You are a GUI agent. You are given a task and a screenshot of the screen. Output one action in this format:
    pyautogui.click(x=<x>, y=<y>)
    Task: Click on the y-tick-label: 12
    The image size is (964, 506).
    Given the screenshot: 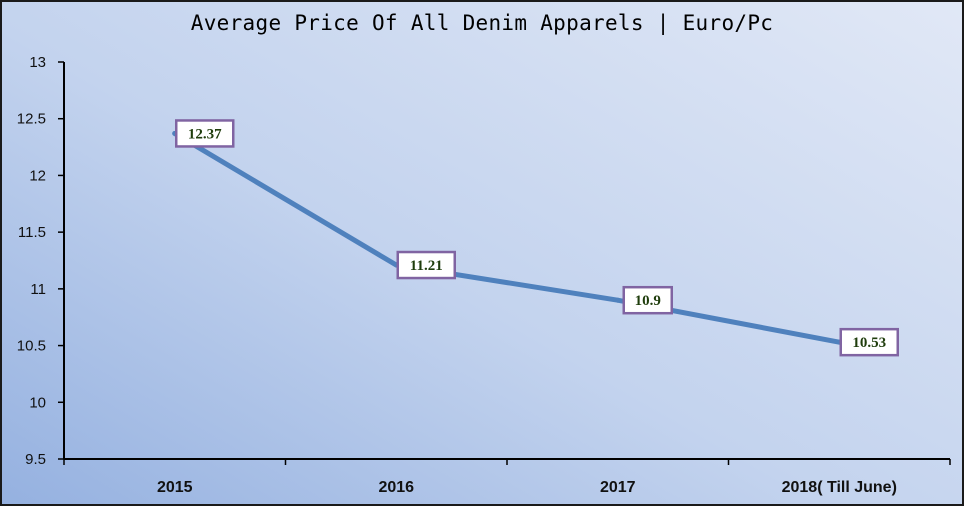 What is the action you would take?
    pyautogui.click(x=37, y=175)
    